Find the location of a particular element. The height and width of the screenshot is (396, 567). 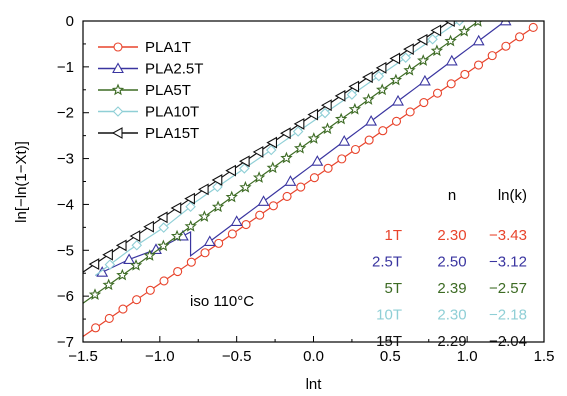

table-row: 1T 2.30 −3.43 is located at coordinates (455, 235).